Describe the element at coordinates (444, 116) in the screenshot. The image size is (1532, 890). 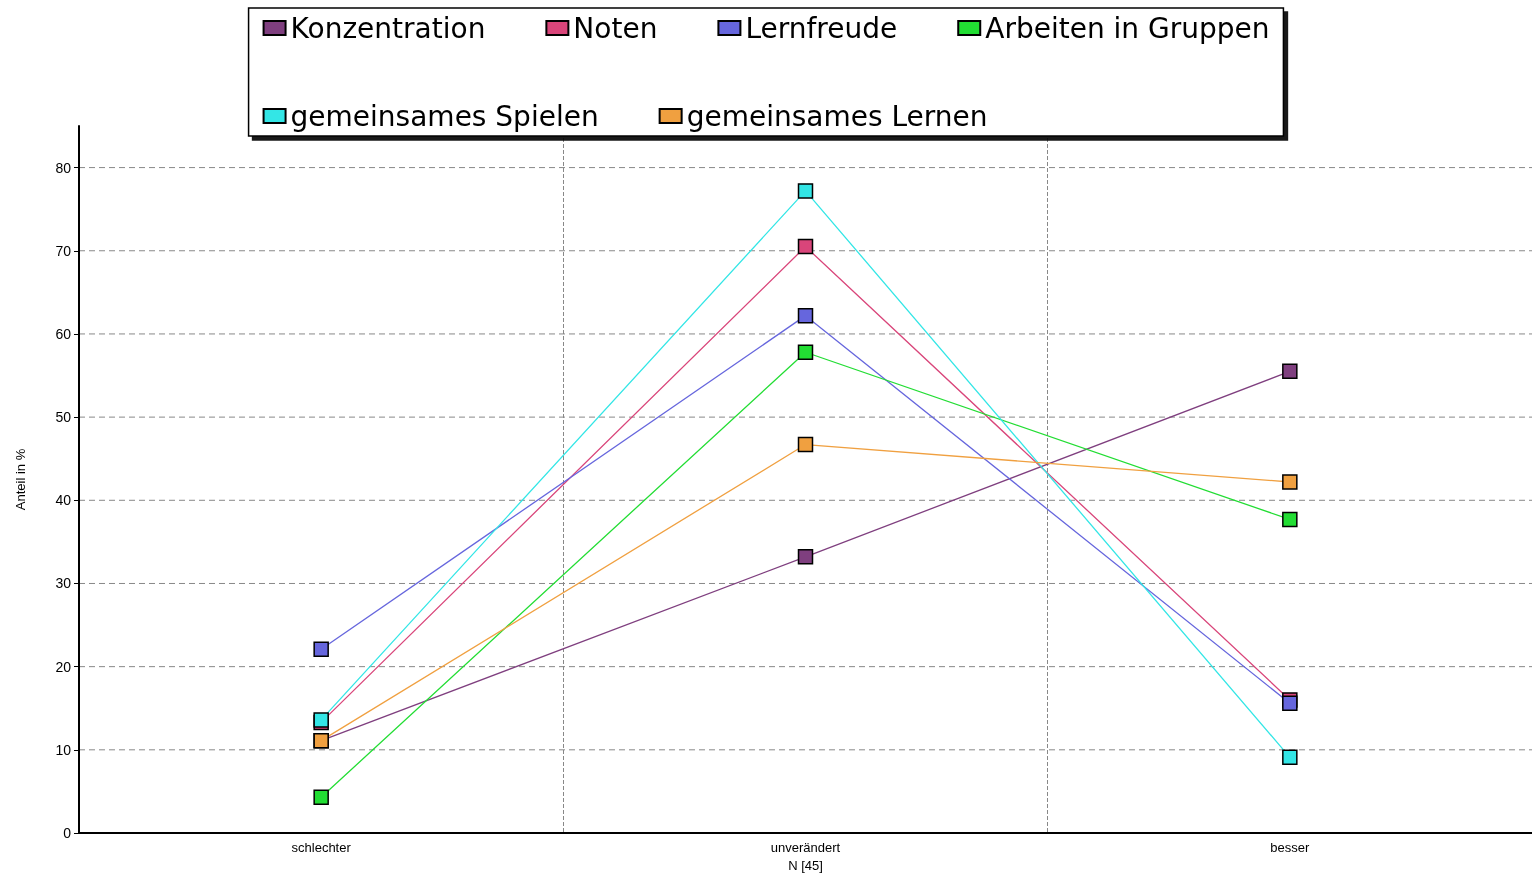
I see `legend-label: gemeinsames Spielen` at that location.